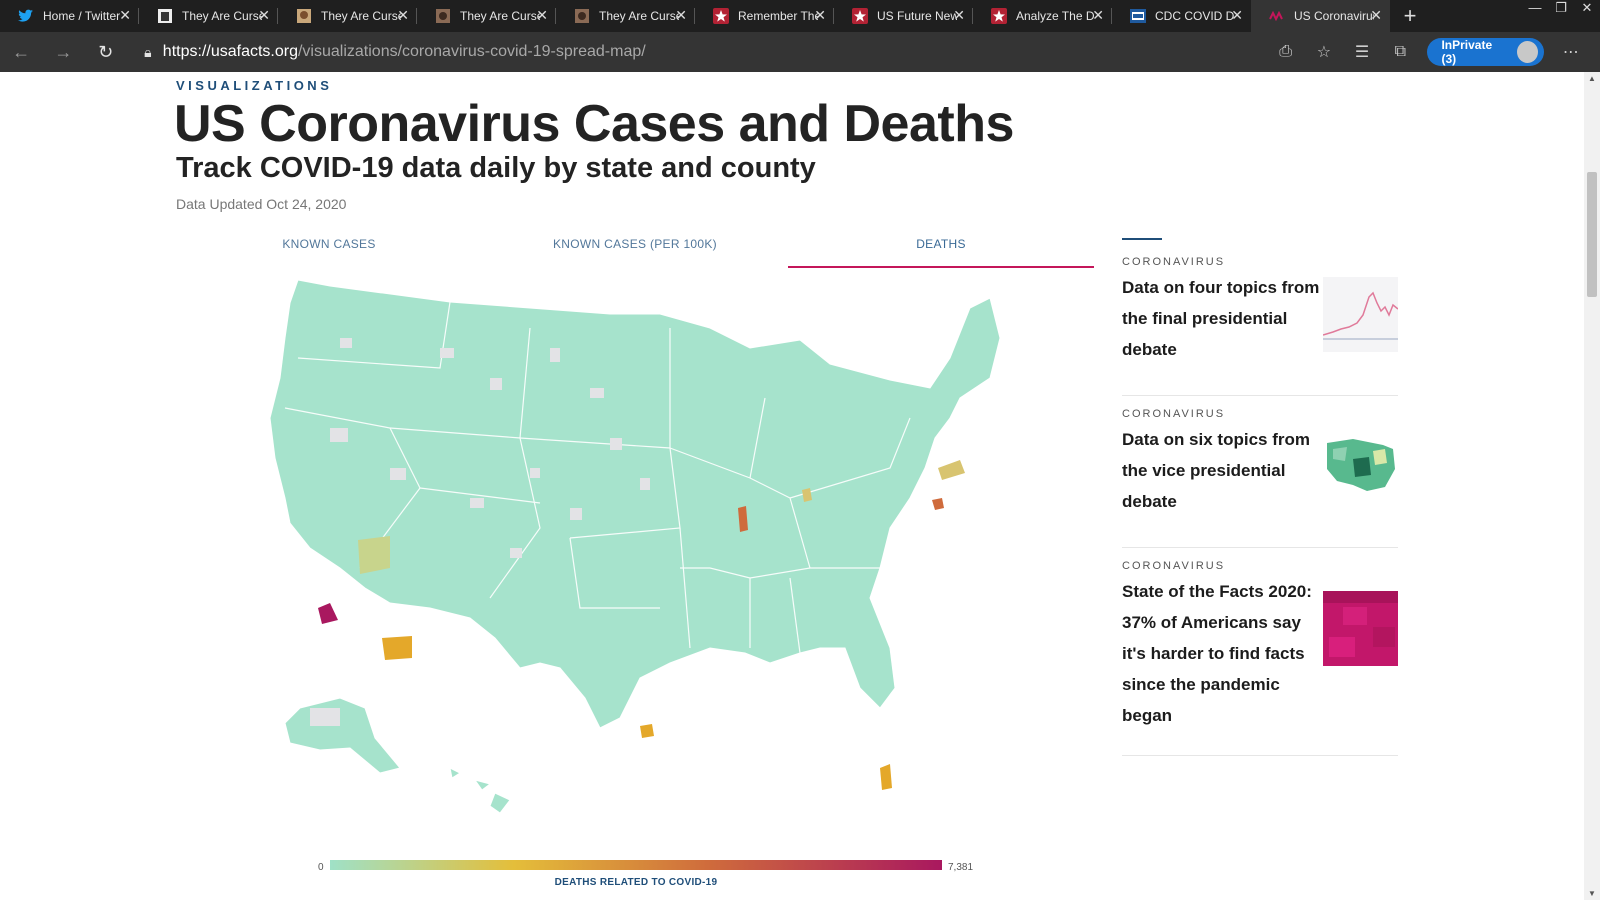 The image size is (1600, 900). What do you see at coordinates (1360, 314) in the screenshot?
I see `line-chart-thumbnail` at bounding box center [1360, 314].